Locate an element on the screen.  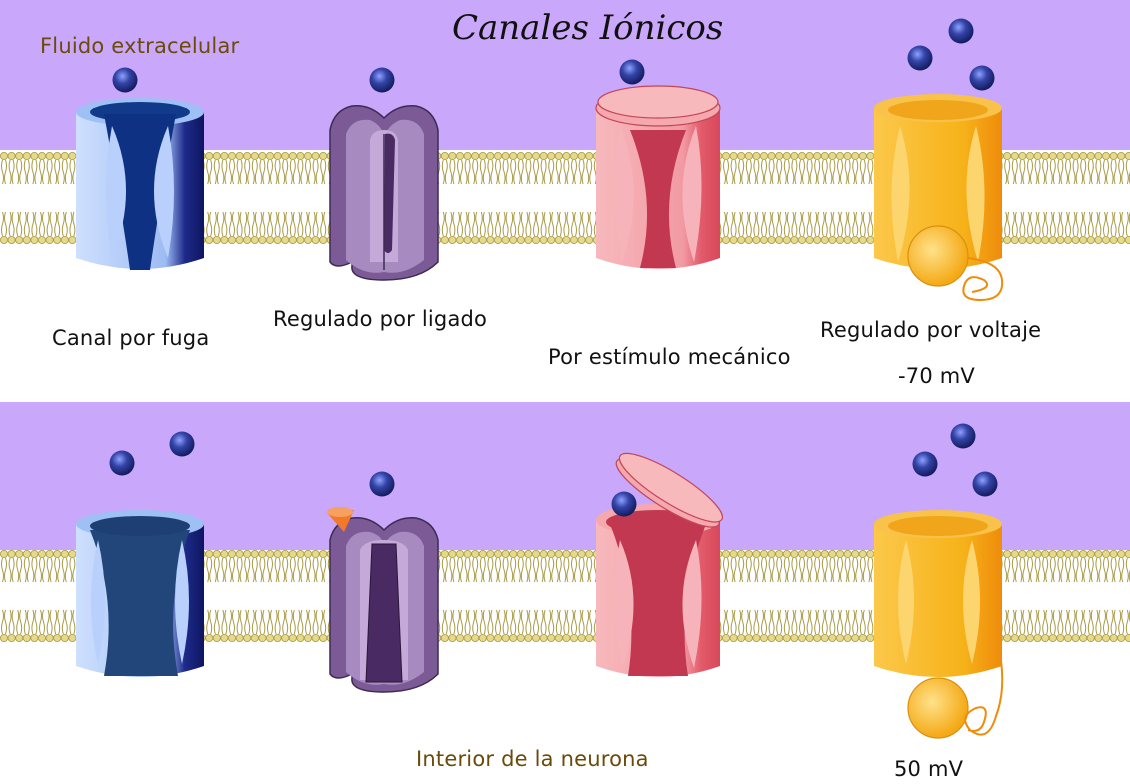
extracellular-fluid-label: Fluido extracelular is located at coordinates (140, 46).